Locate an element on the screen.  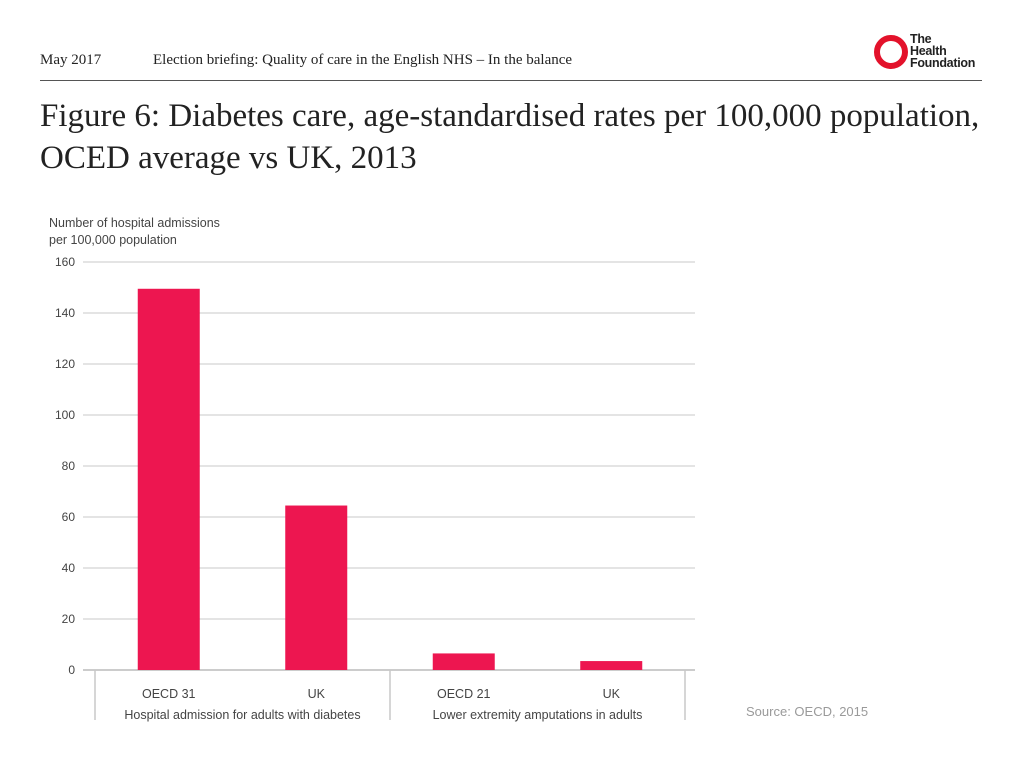
group-label: Lower extremity amputations in adults is located at coordinates (538, 715).